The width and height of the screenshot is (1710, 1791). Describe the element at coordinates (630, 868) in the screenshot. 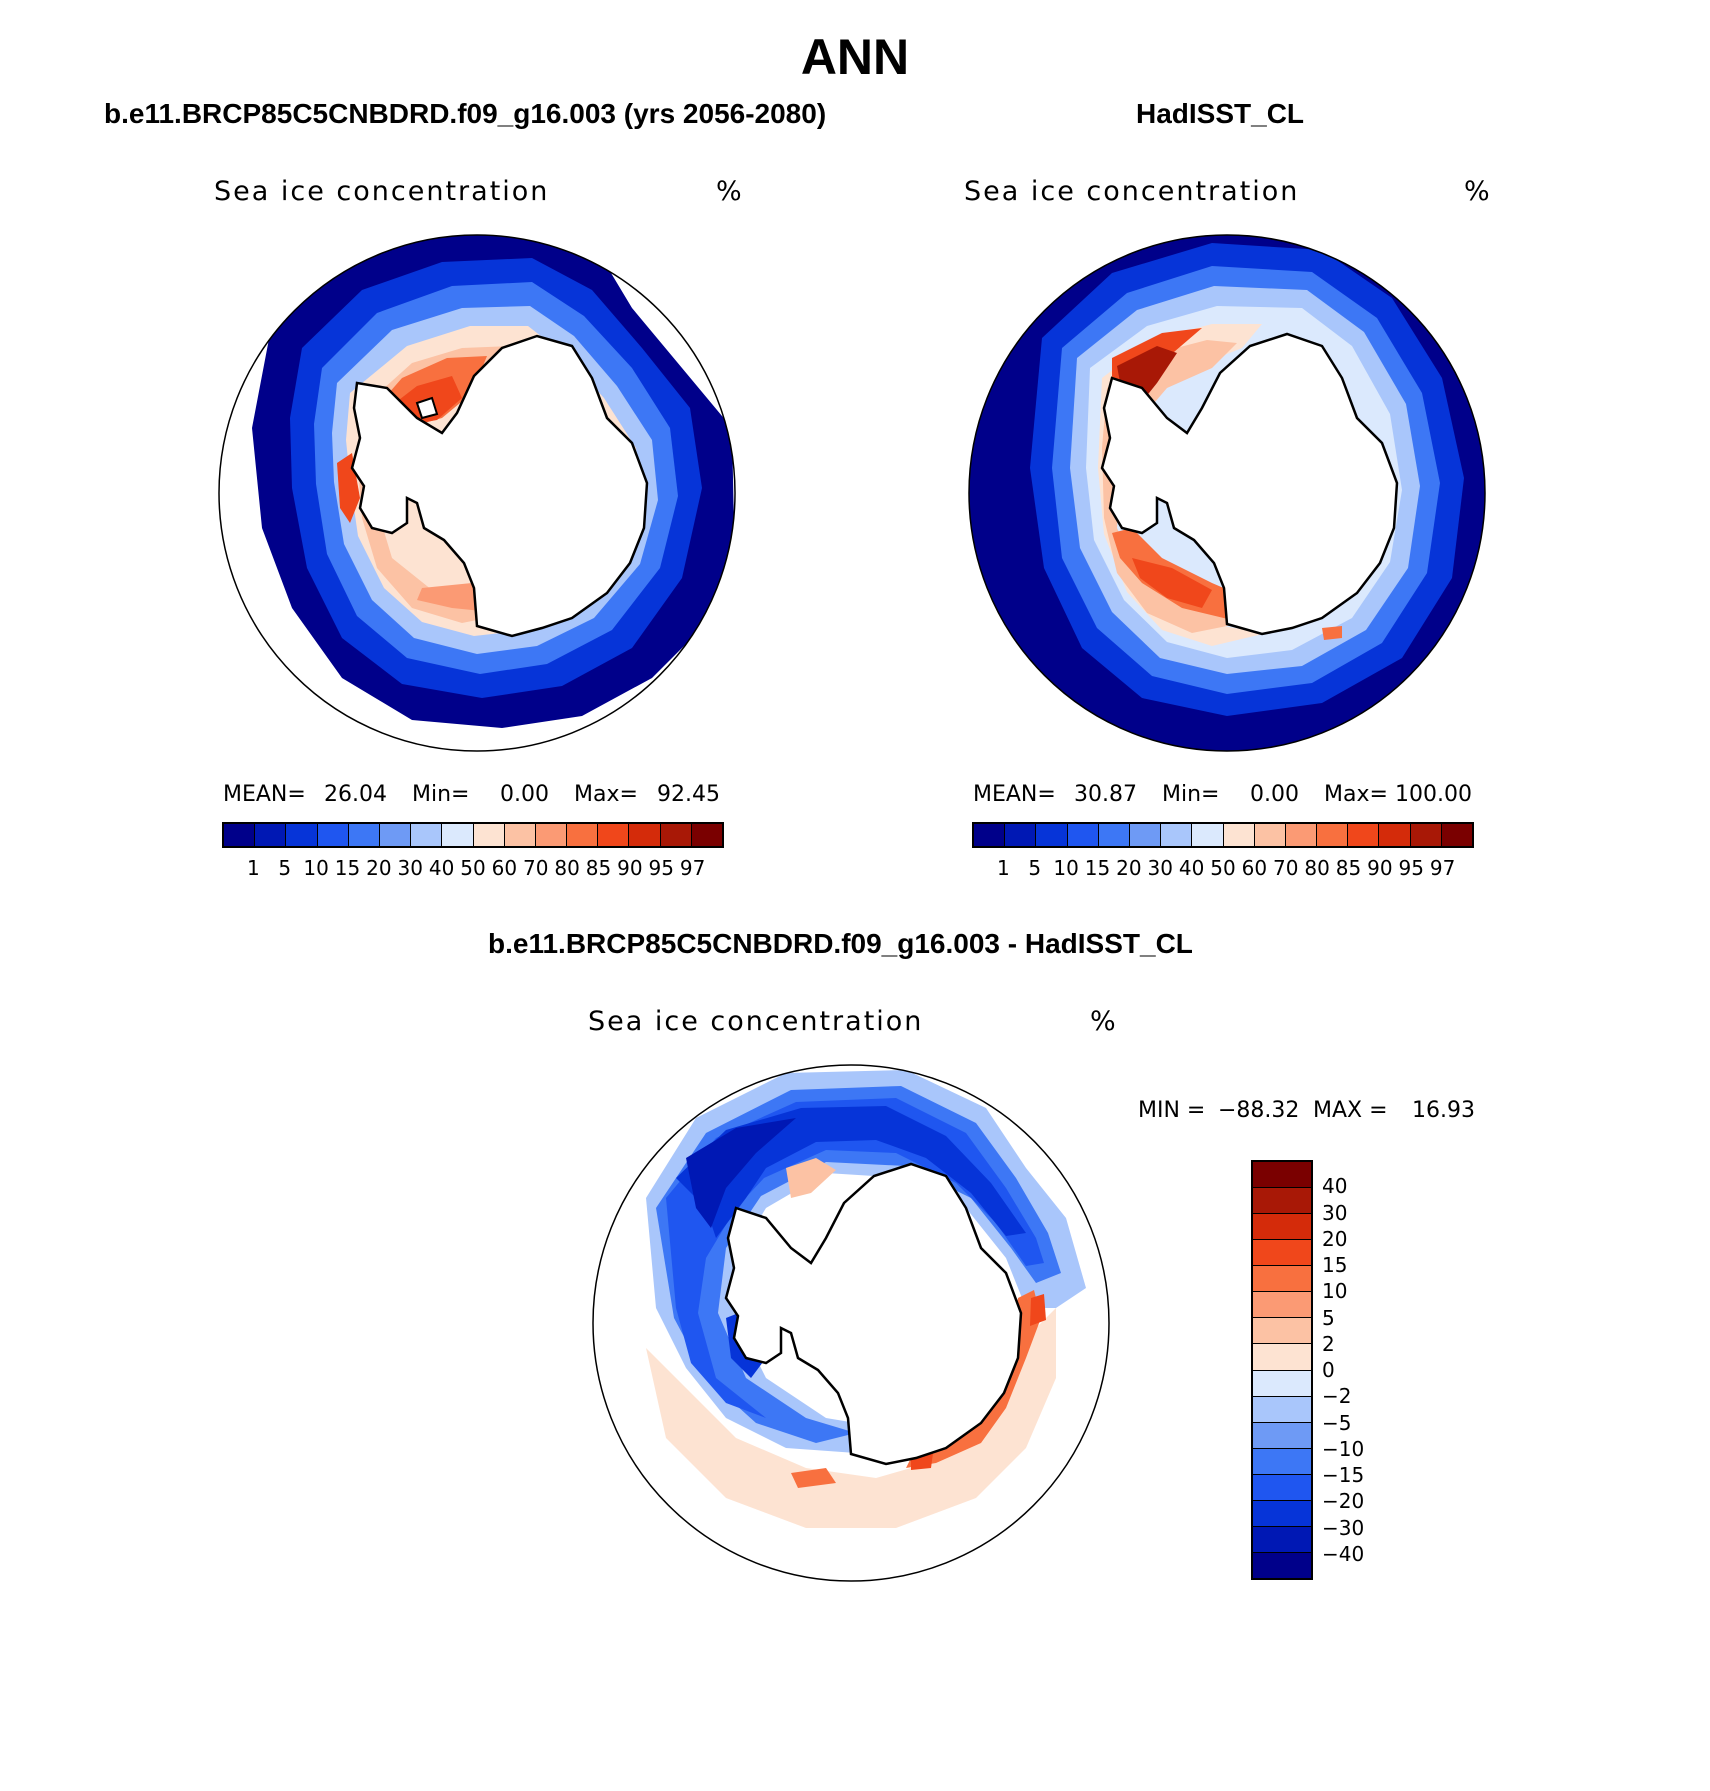

I see `model-colorbar-tick-label: 90` at that location.